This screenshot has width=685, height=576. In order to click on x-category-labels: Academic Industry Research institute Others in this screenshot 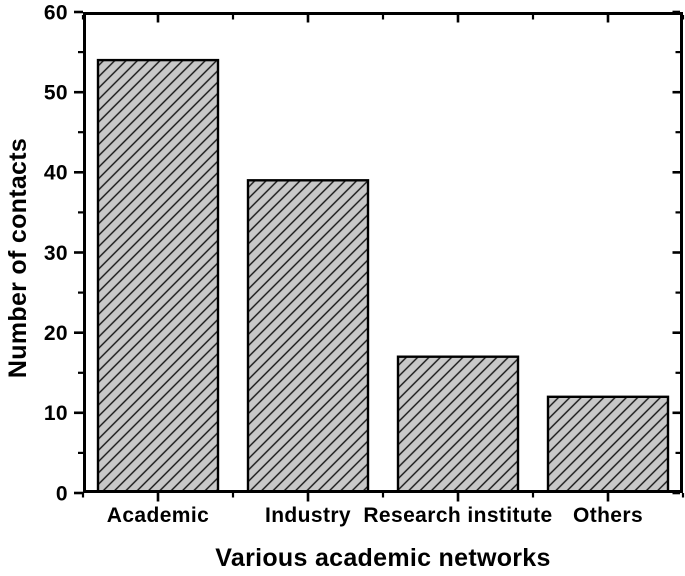, I will do `click(375, 515)`.